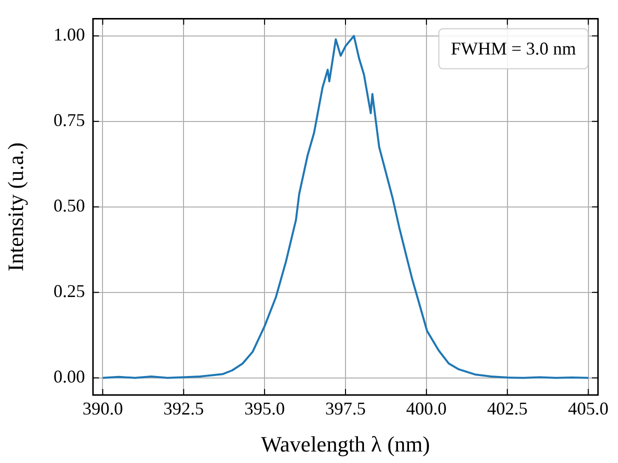 This screenshot has height=463, width=618. What do you see at coordinates (426, 408) in the screenshot?
I see `x-tick-label: 400.0` at bounding box center [426, 408].